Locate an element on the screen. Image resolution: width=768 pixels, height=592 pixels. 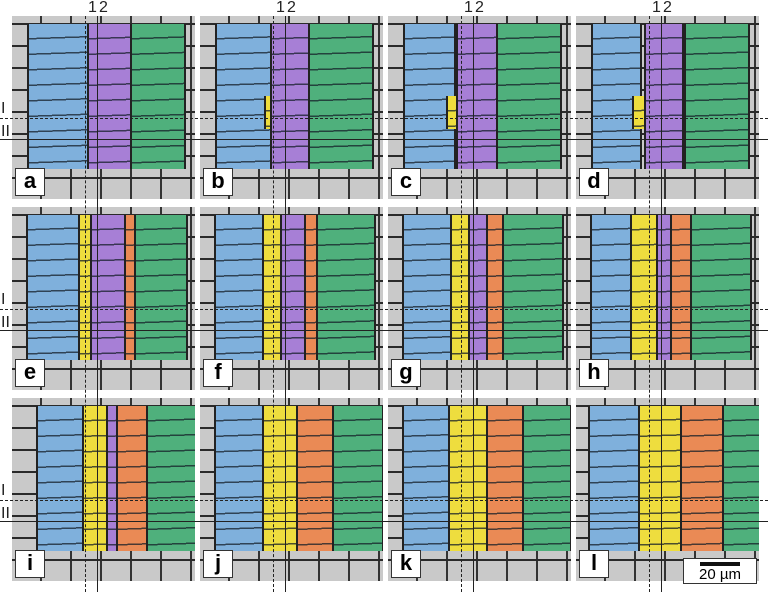
panel-label: l is located at coordinates (594, 564).